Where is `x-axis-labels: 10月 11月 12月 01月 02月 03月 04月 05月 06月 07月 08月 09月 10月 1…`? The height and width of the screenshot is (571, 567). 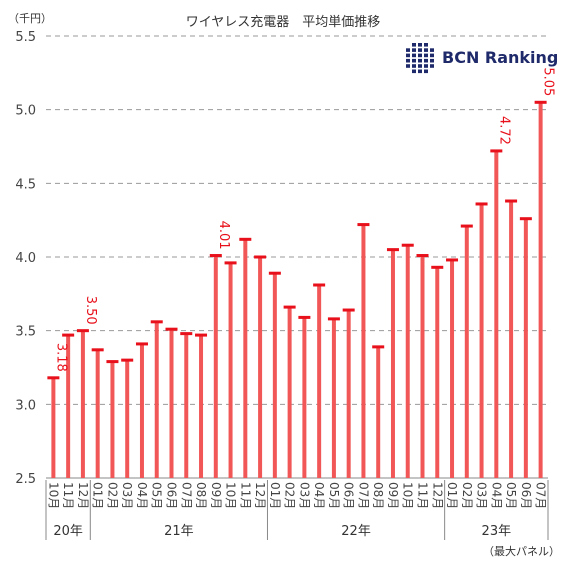
x-axis-labels: 10月 11月 12月 01月 02月 03月 04月 05月 06月 07月 08月 09月 10月 1… is located at coordinates (296, 495).